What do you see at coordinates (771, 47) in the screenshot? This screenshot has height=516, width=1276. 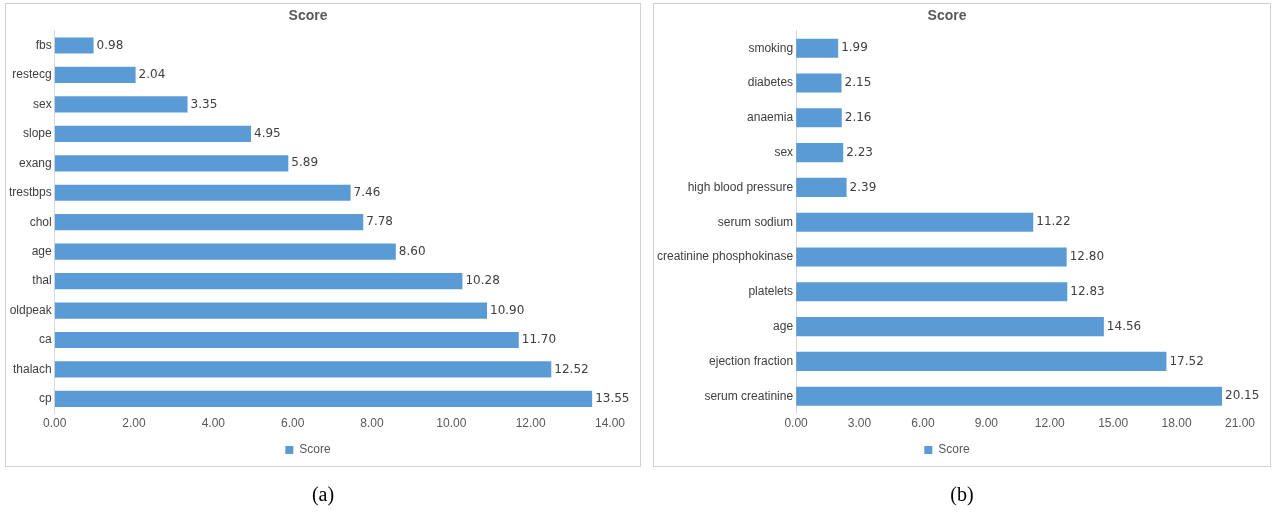 I see `y-tick-label: smoking` at bounding box center [771, 47].